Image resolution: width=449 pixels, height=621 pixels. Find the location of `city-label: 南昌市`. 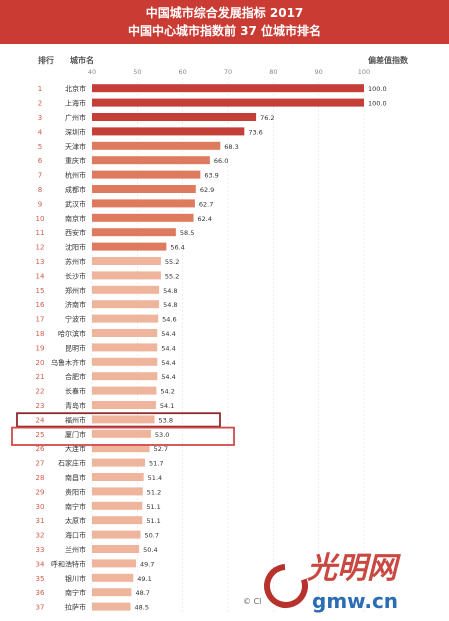

city-label: 南昌市 is located at coordinates (75, 477).